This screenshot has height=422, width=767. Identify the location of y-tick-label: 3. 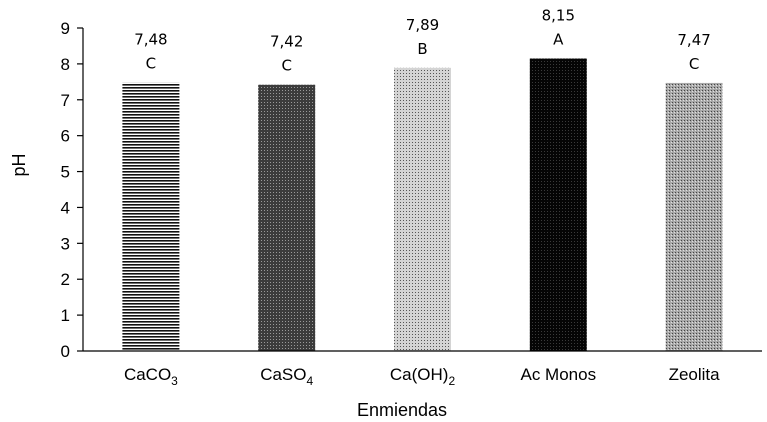
(65, 243).